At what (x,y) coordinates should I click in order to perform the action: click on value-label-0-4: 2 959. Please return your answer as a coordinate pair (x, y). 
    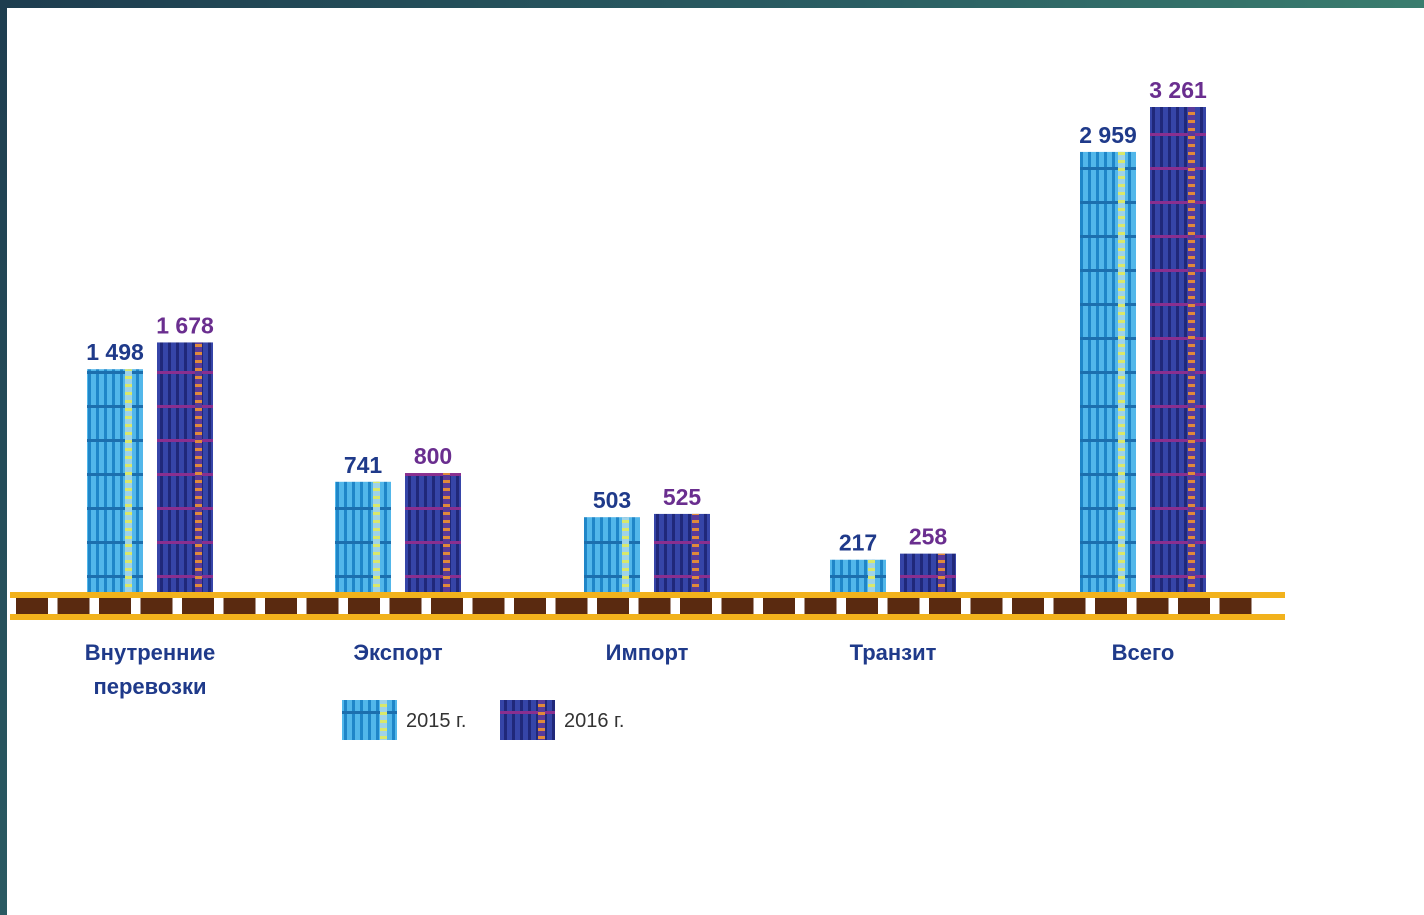
    Looking at the image, I should click on (1108, 135).